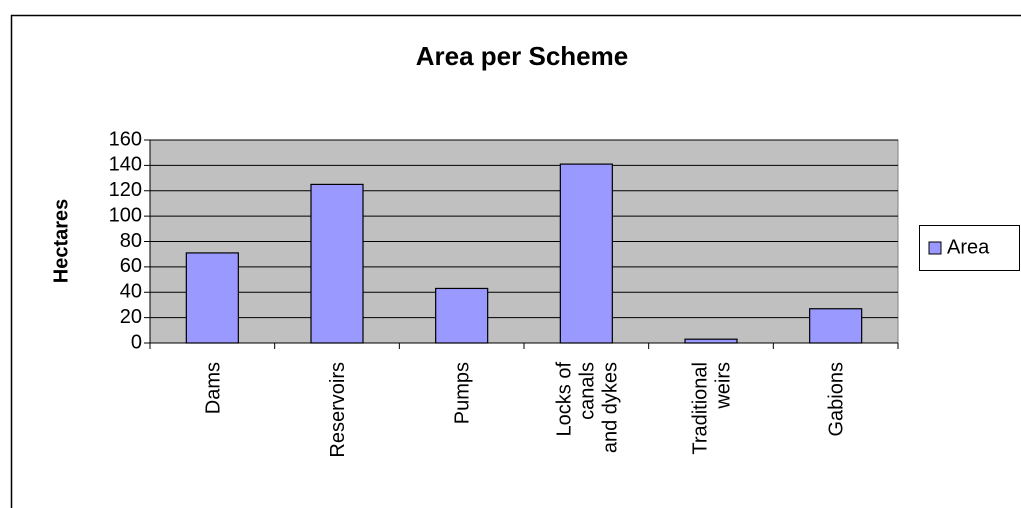 This screenshot has height=508, width=1021. What do you see at coordinates (125, 215) in the screenshot?
I see `y-tick-label: 100` at bounding box center [125, 215].